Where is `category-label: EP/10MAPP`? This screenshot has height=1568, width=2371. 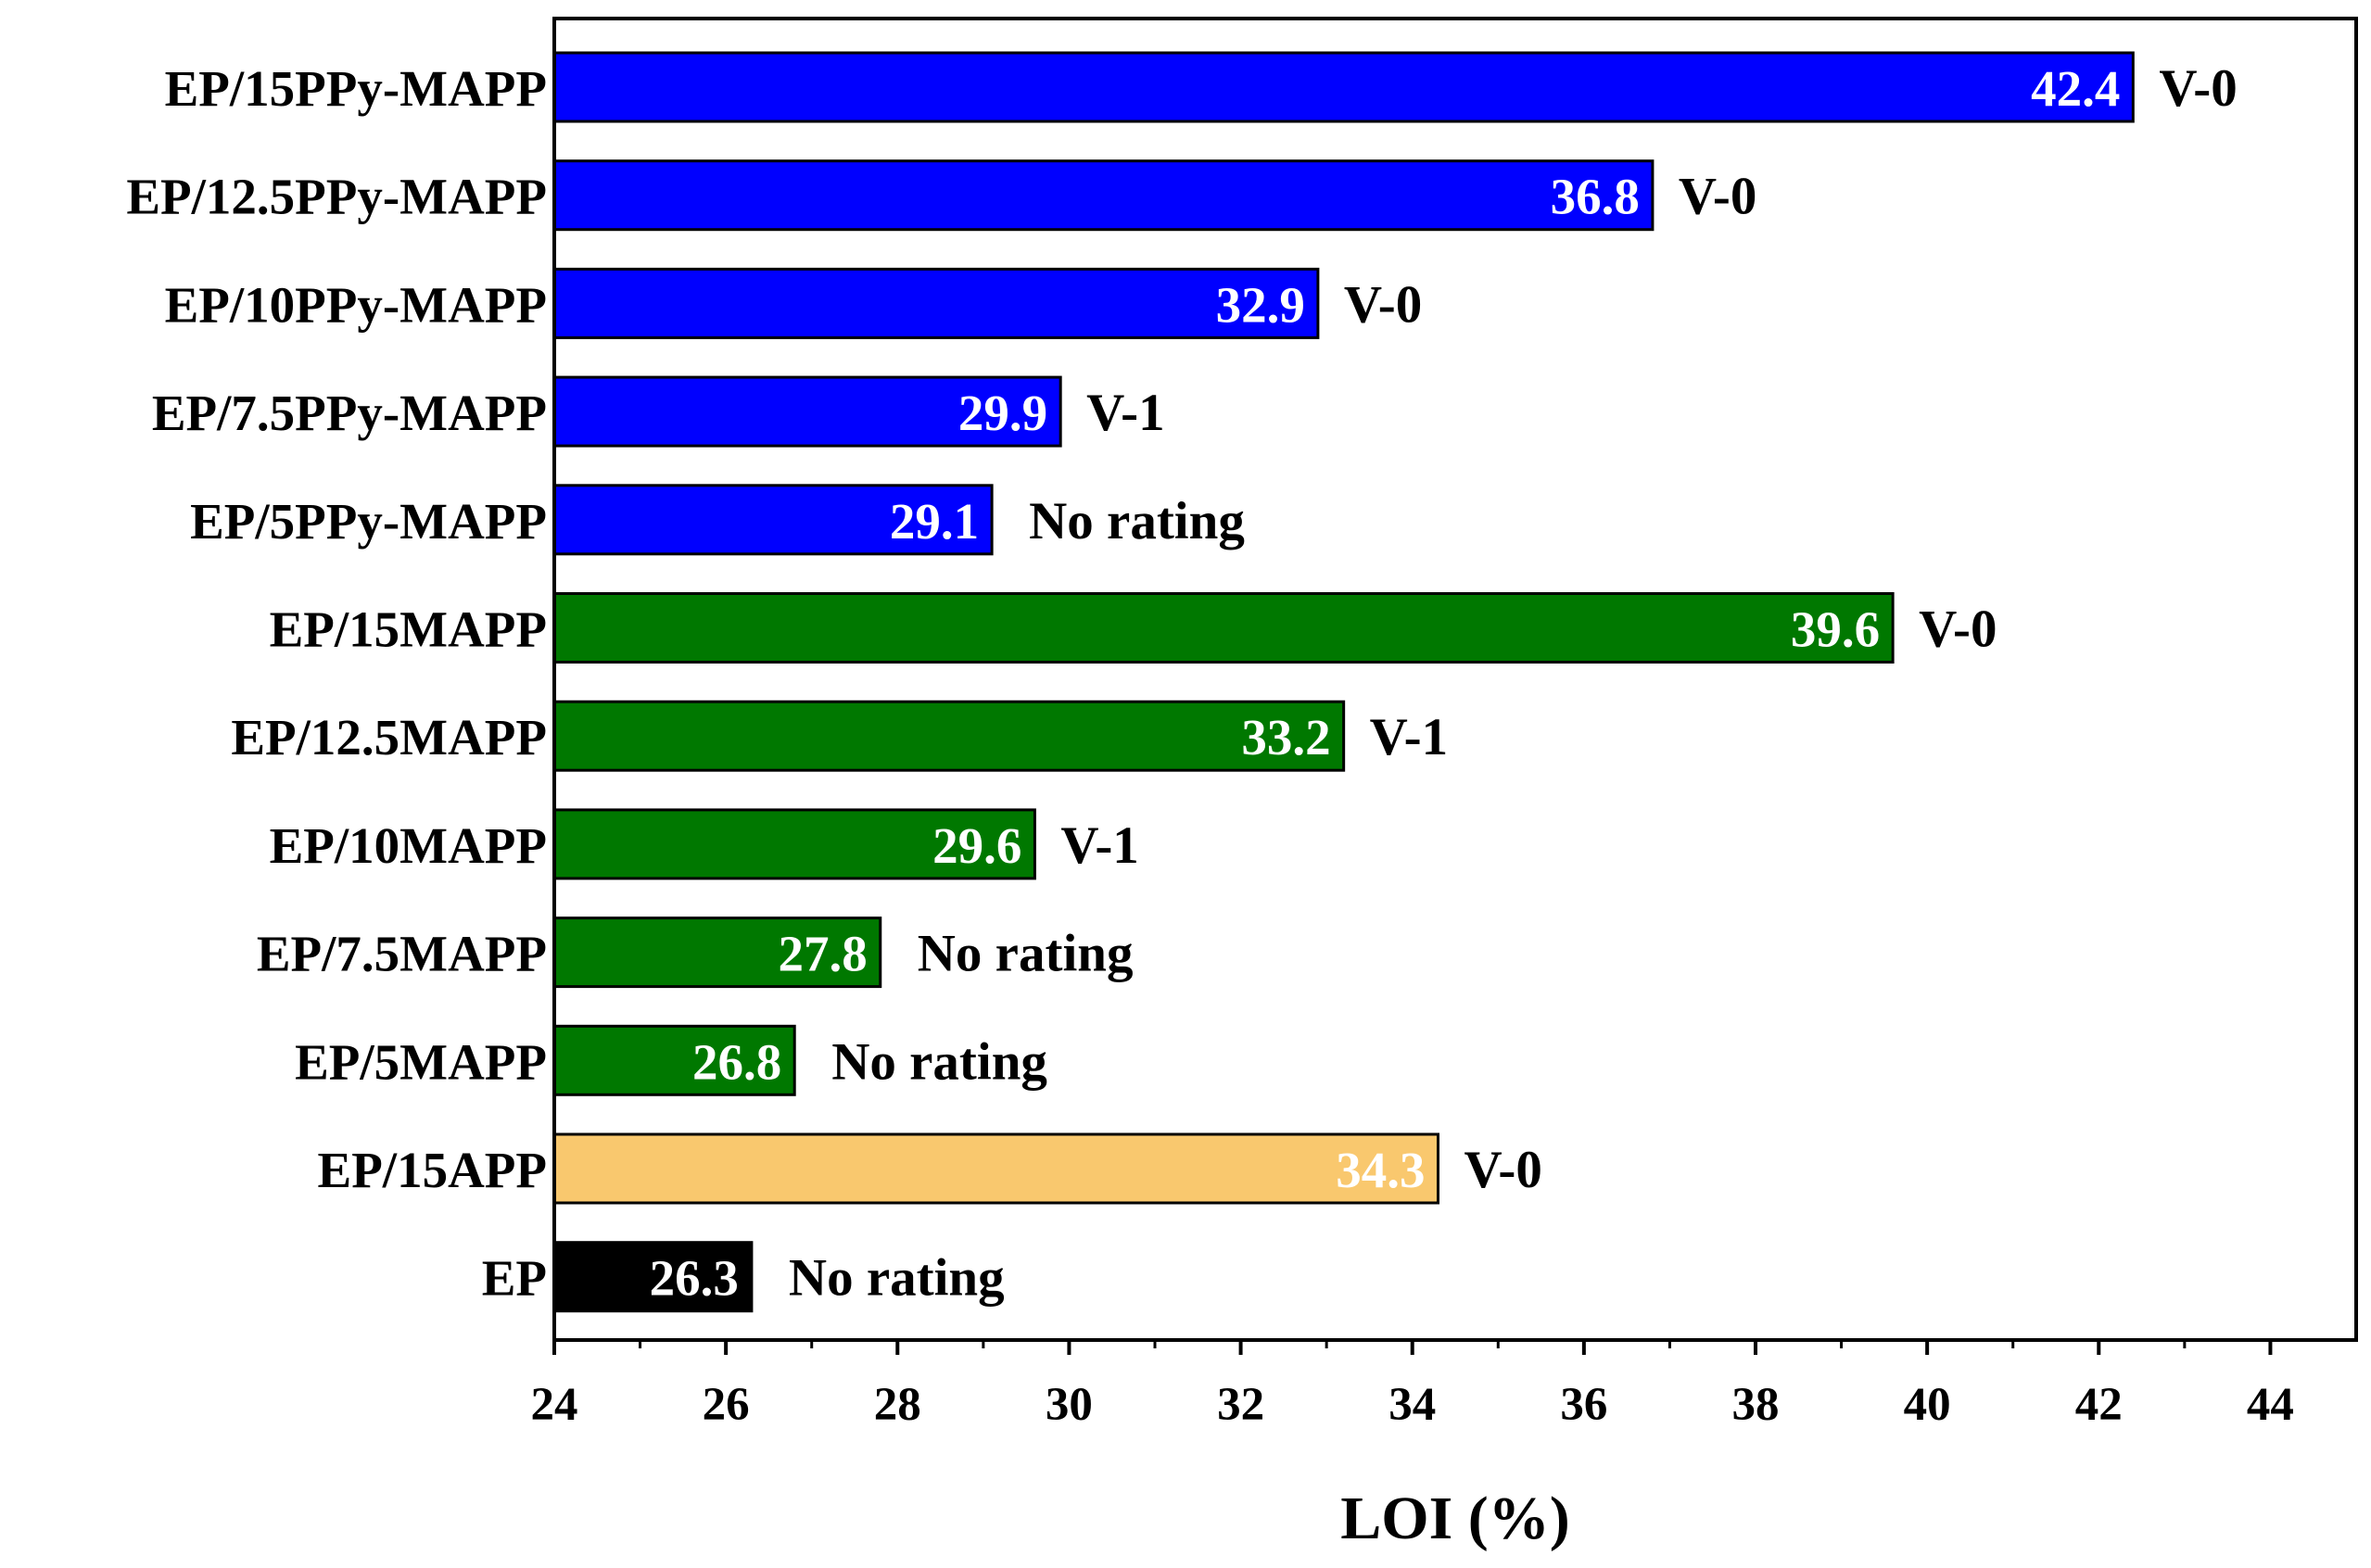
category-label: EP/10MAPP is located at coordinates (408, 845).